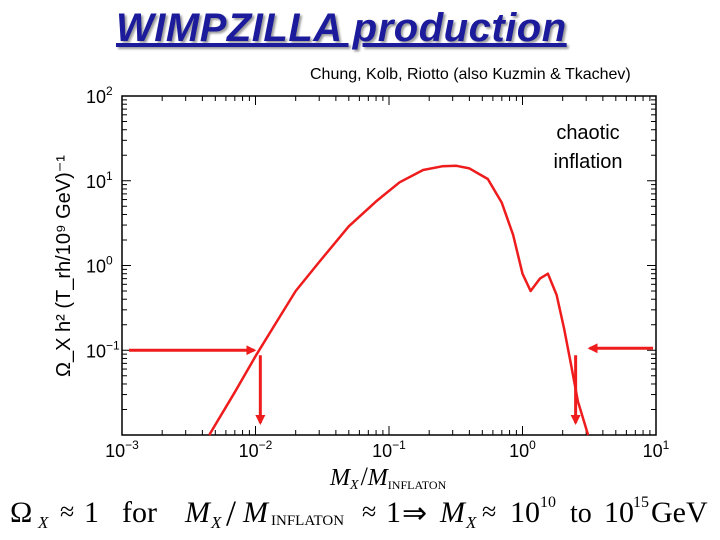 The image size is (720, 540). I want to click on annotation-line1: chaotic, so click(587, 133).